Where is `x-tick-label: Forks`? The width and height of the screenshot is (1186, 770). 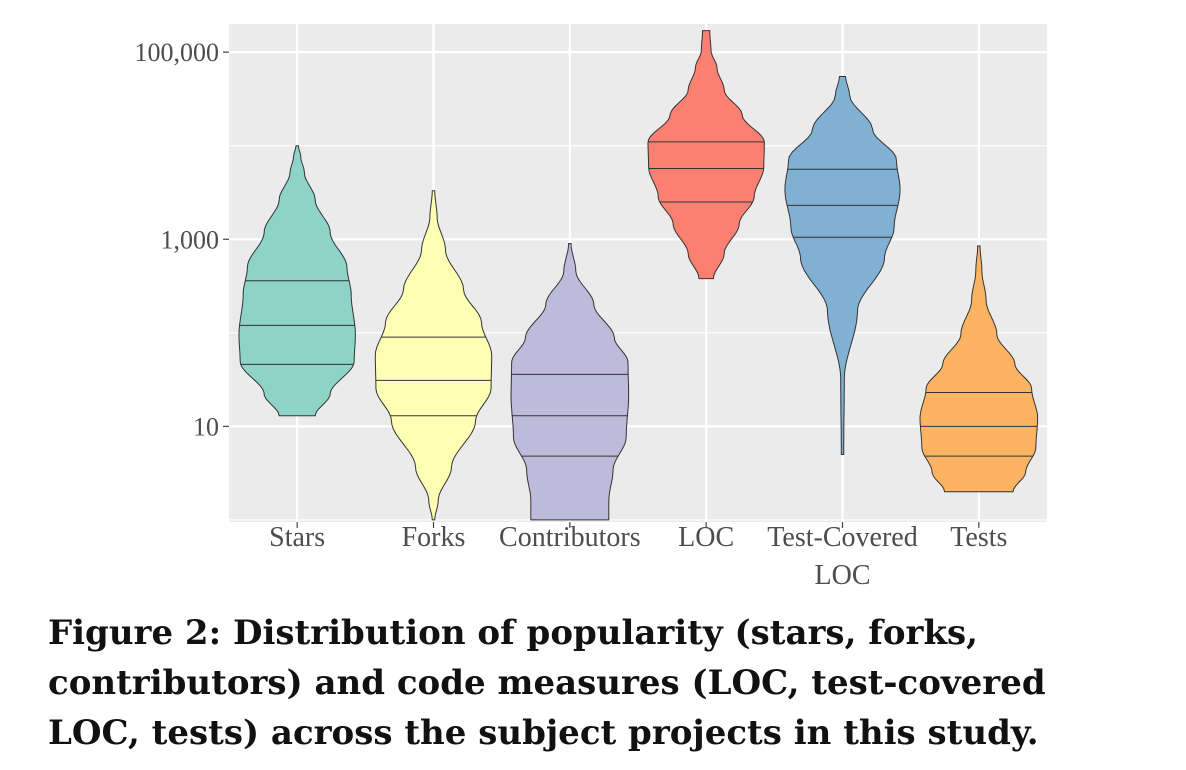 x-tick-label: Forks is located at coordinates (434, 537).